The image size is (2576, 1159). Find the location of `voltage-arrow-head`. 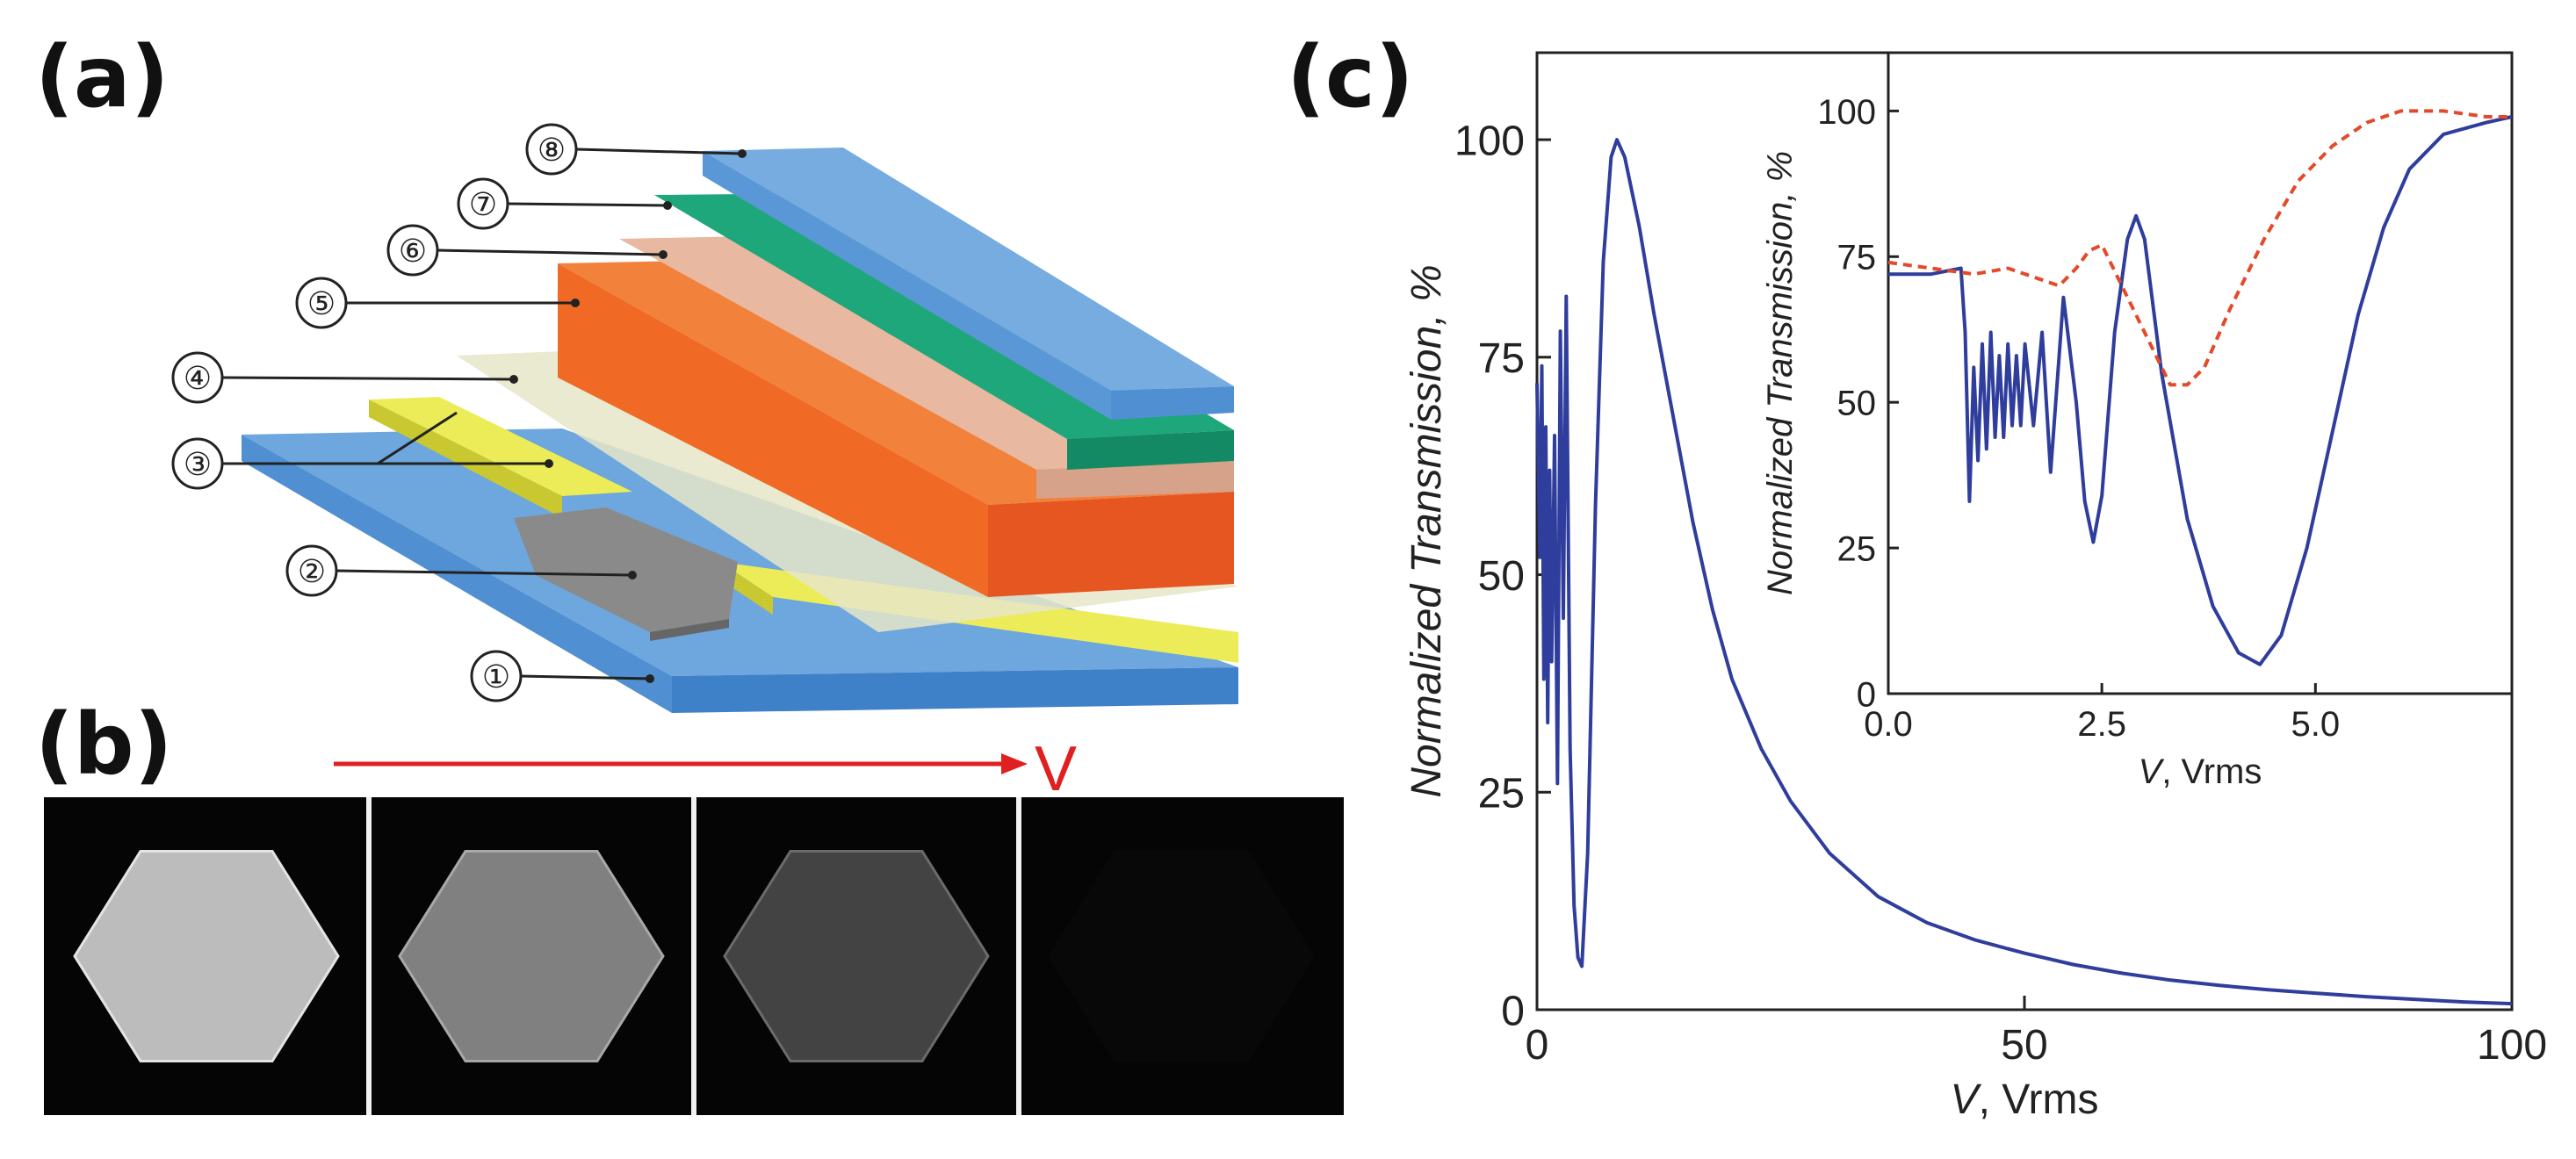

voltage-arrow-head is located at coordinates (1014, 763).